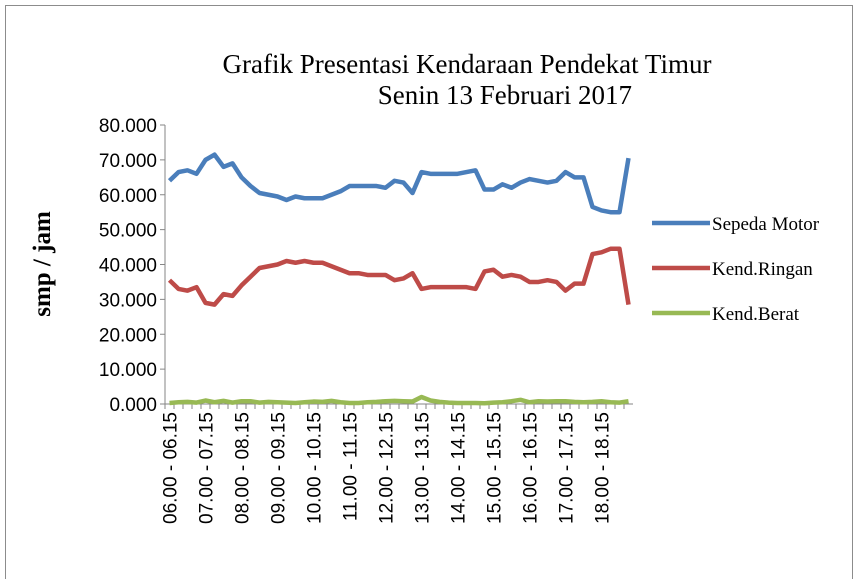  What do you see at coordinates (171, 468) in the screenshot?
I see `x-tick-label: 06.00 - 06.15` at bounding box center [171, 468].